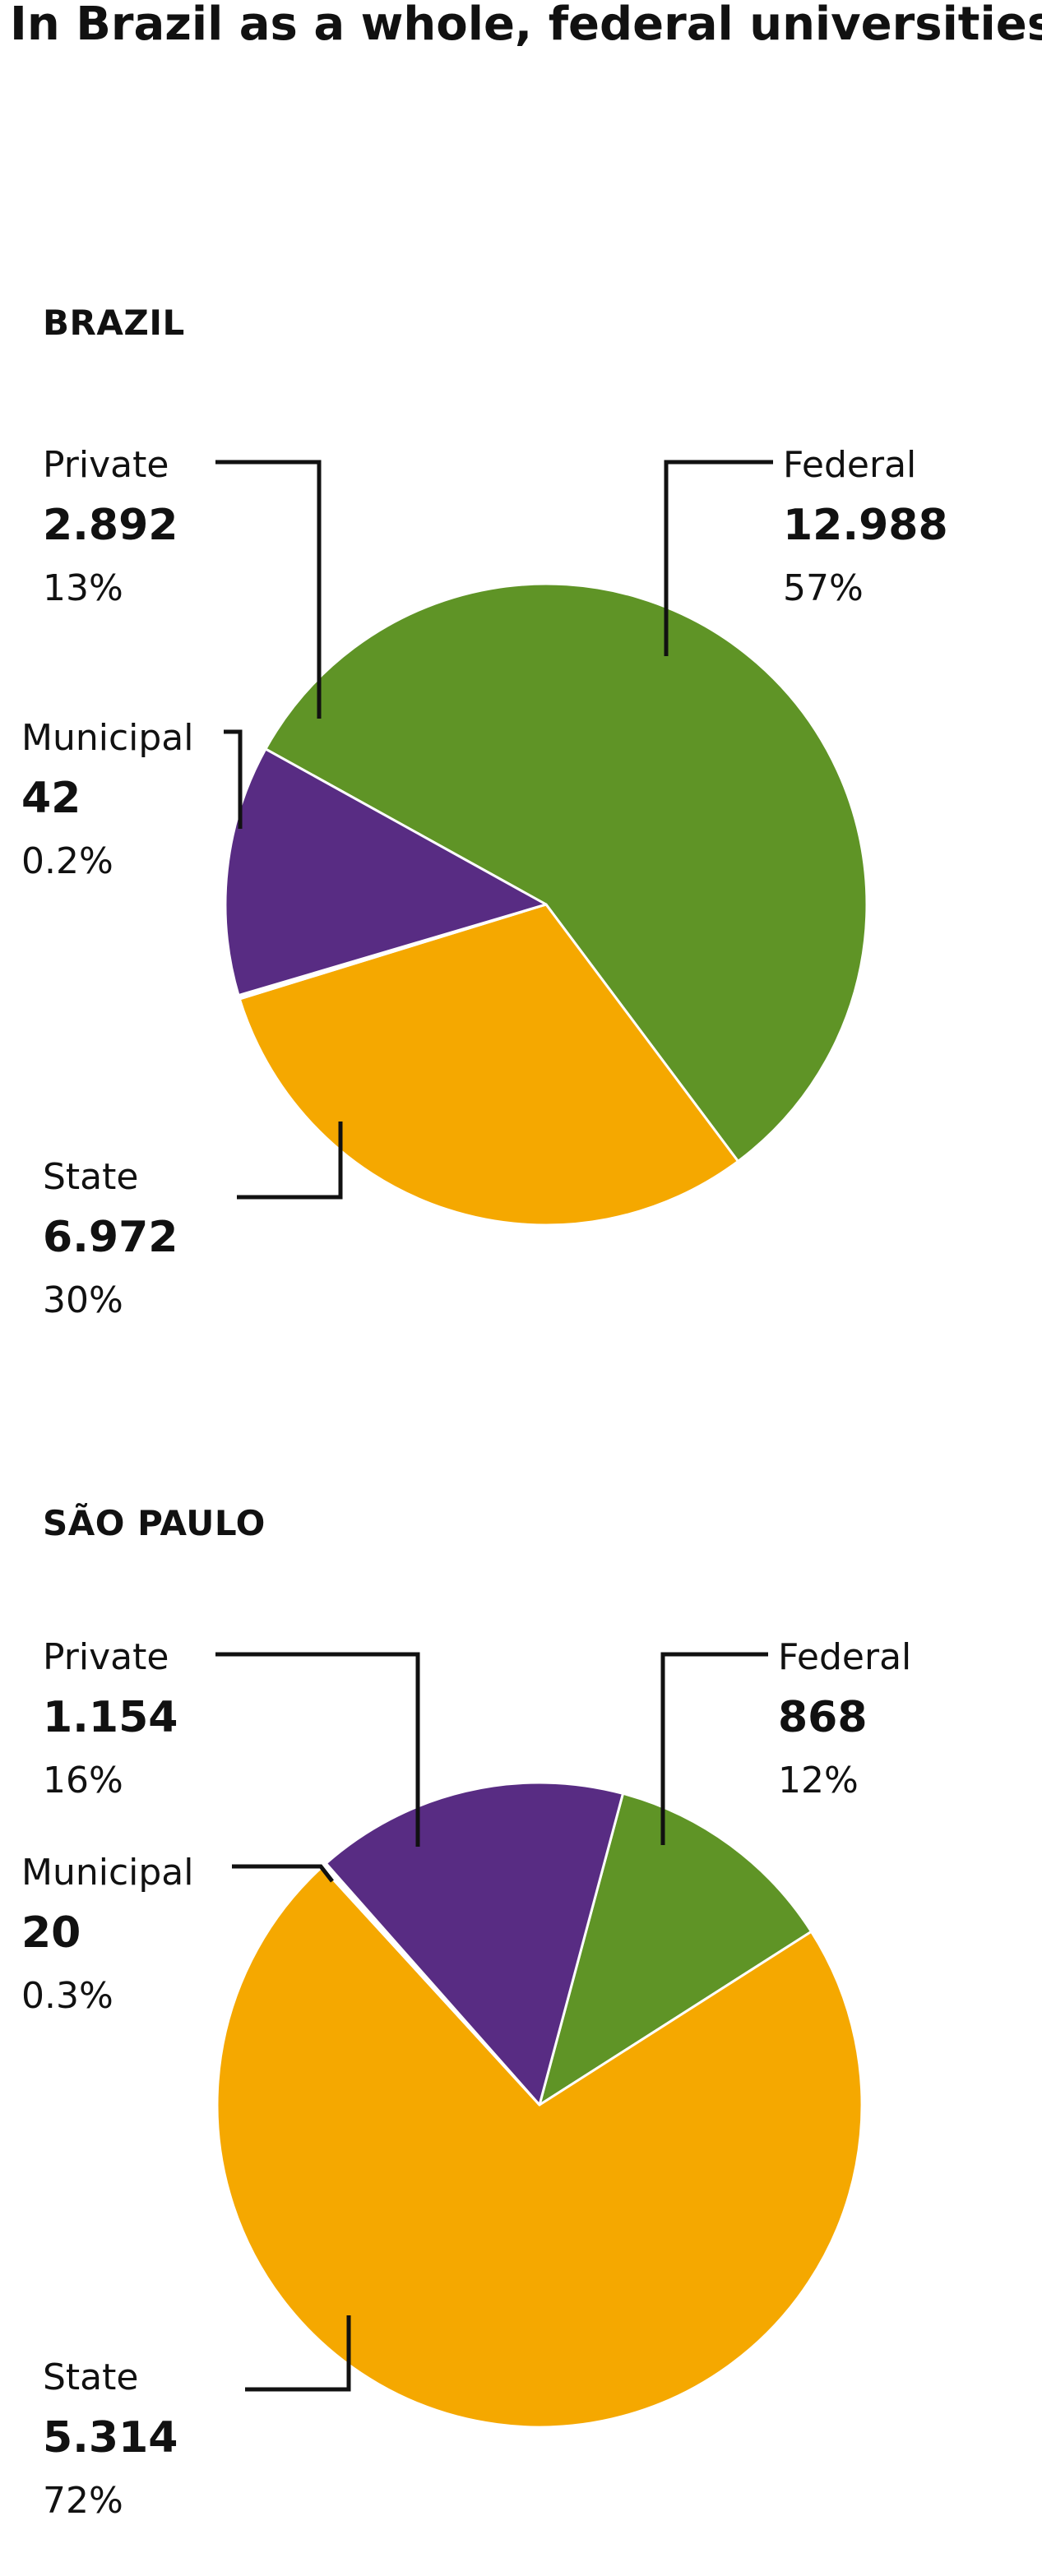 The image size is (1042, 2576). Describe the element at coordinates (676, 1949) in the screenshot. I see `sao-paulo-slice-federal` at that location.